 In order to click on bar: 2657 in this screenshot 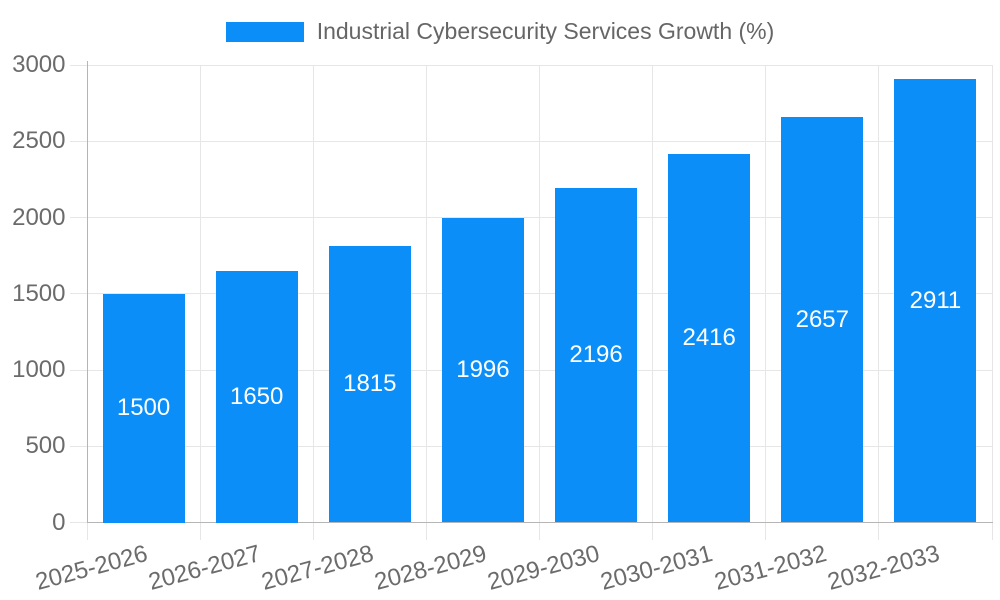, I will do `click(822, 320)`.